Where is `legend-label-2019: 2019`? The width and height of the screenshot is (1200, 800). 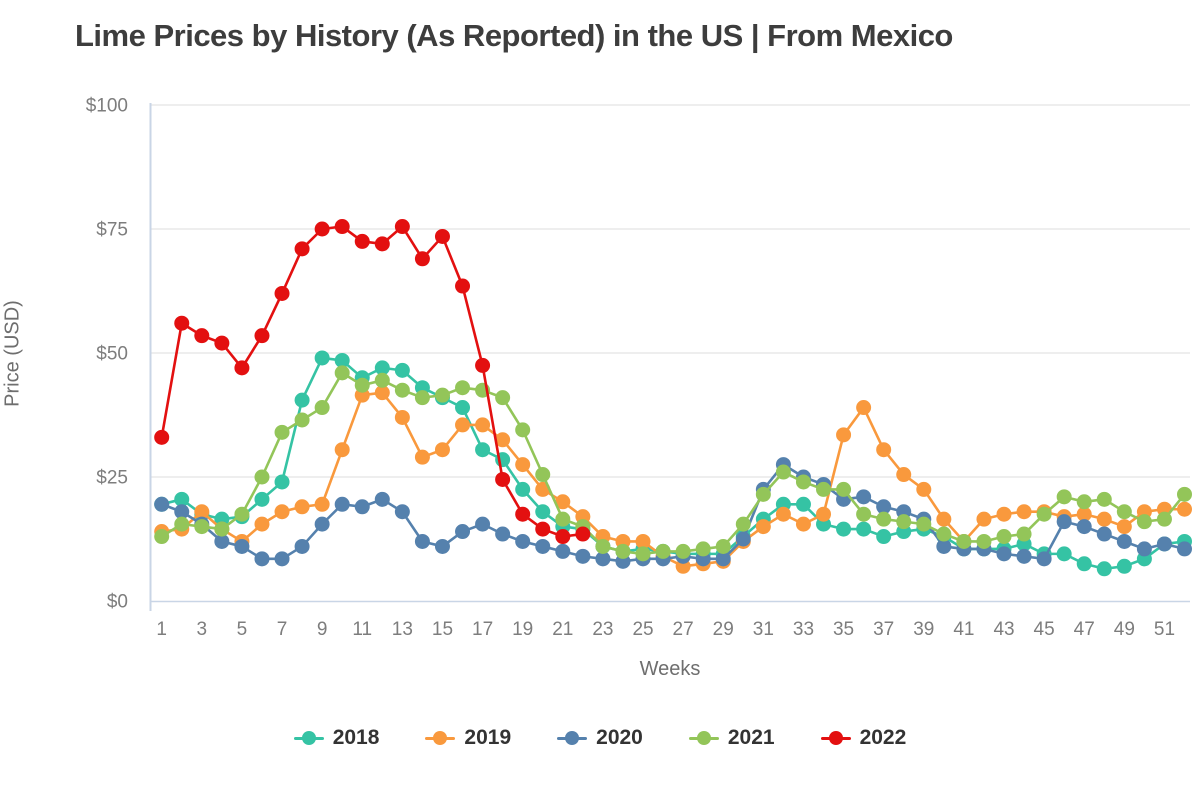
legend-label-2019: 2019 is located at coordinates (488, 737).